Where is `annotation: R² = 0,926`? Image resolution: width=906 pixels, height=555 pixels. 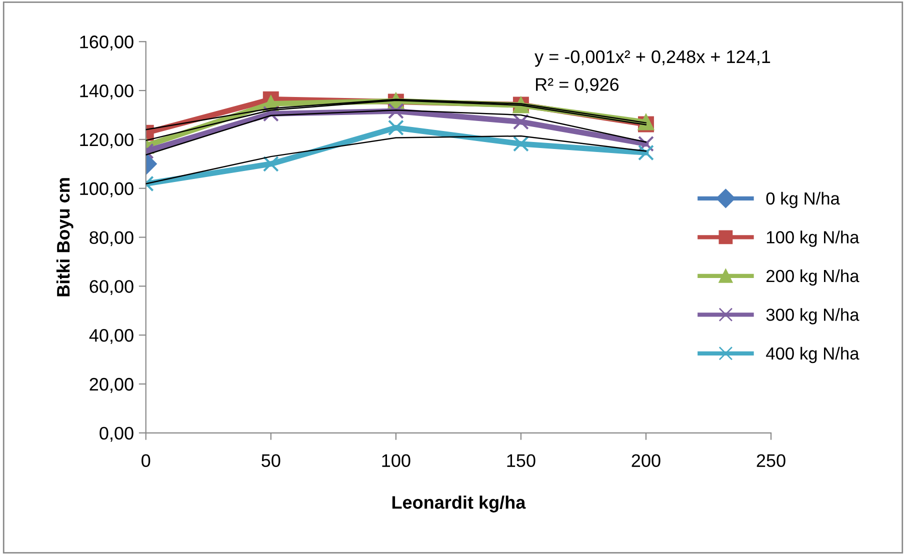 annotation: R² = 0,926 is located at coordinates (577, 86).